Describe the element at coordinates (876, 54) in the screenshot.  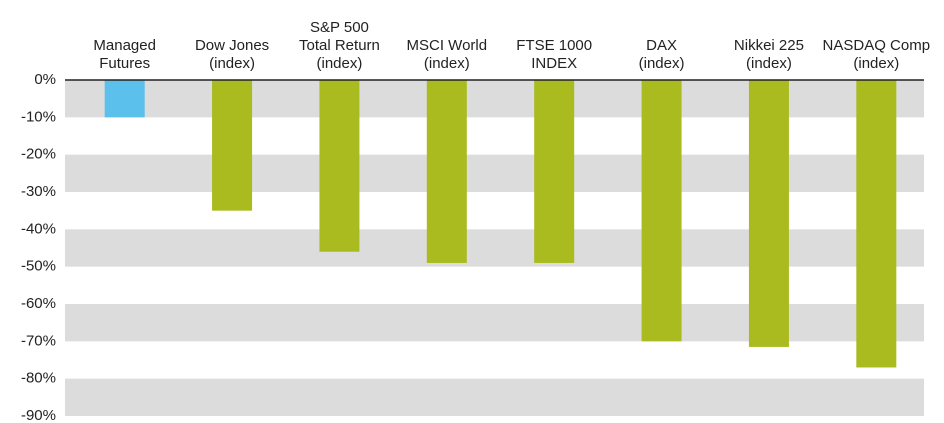
I see `category-label: NASDAQ Comp (index)` at that location.